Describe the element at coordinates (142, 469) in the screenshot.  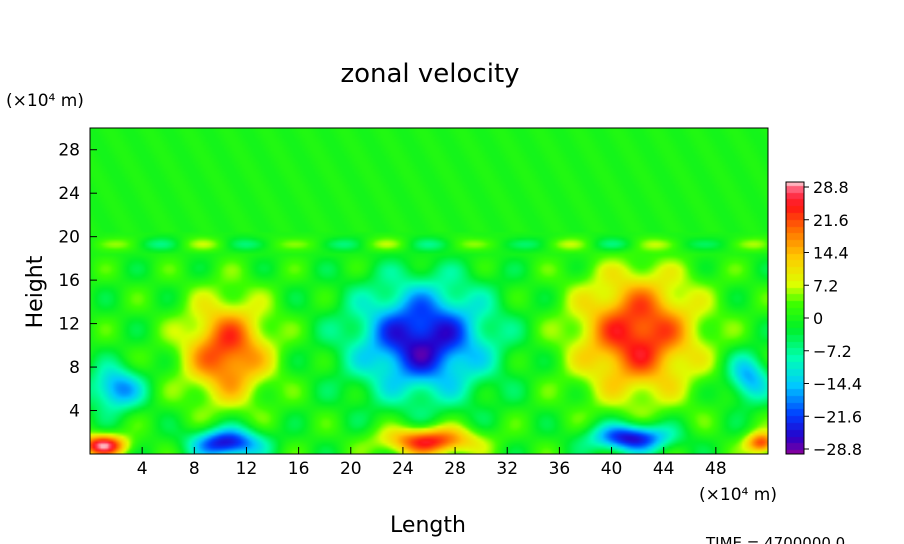
I see `x-tick-label: 4` at that location.